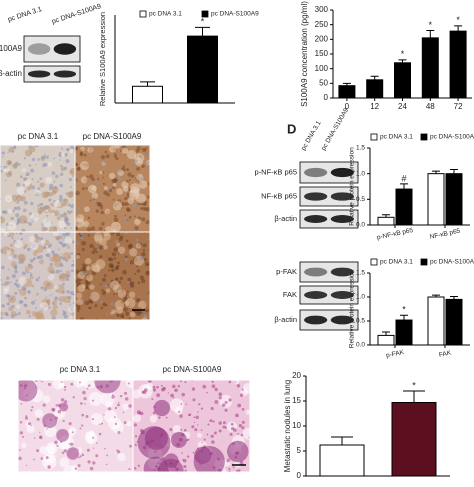  Describe the element at coordinates (396, 137) in the screenshot. I see `legend-label: pc DNA 3.1` at that location.